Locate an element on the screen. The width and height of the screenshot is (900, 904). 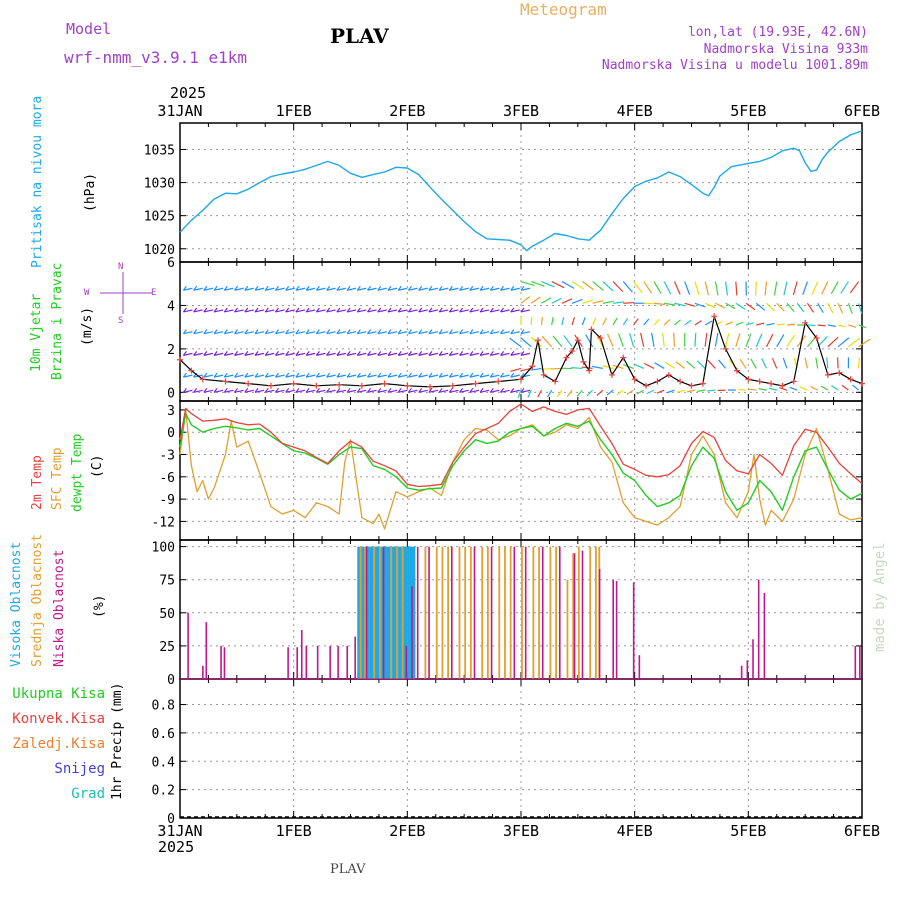
footer-station: PLAV is located at coordinates (348, 869).